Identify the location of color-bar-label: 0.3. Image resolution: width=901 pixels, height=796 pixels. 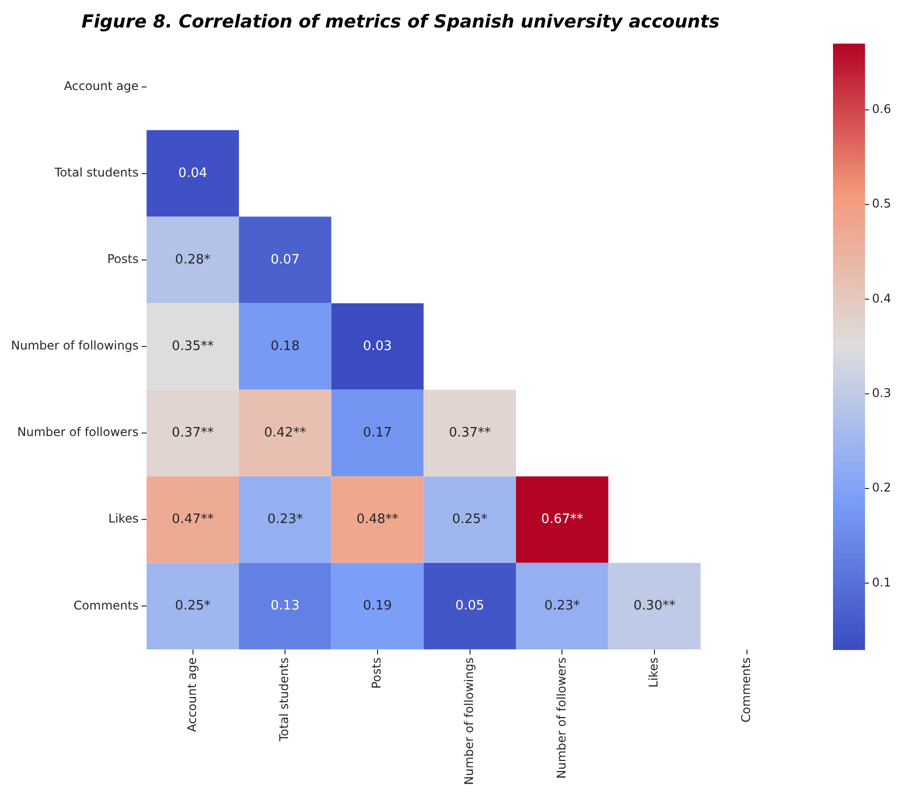
(882, 393).